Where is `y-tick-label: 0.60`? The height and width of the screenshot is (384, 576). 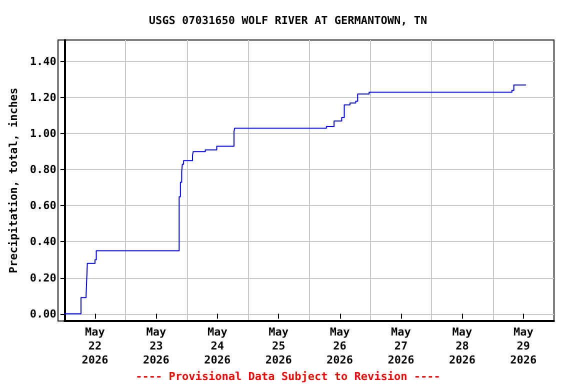
y-tick-label: 0.60 is located at coordinates (43, 205).